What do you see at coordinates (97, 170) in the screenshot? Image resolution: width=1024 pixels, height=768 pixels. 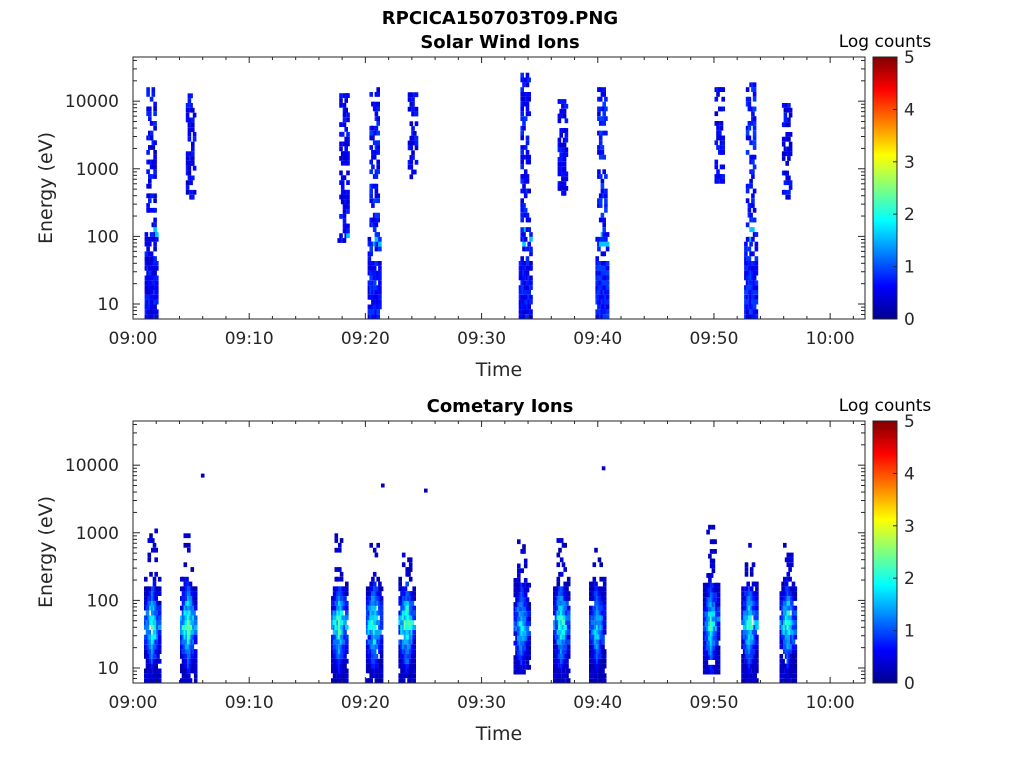 I see `y-tick-label: 1000` at bounding box center [97, 170].